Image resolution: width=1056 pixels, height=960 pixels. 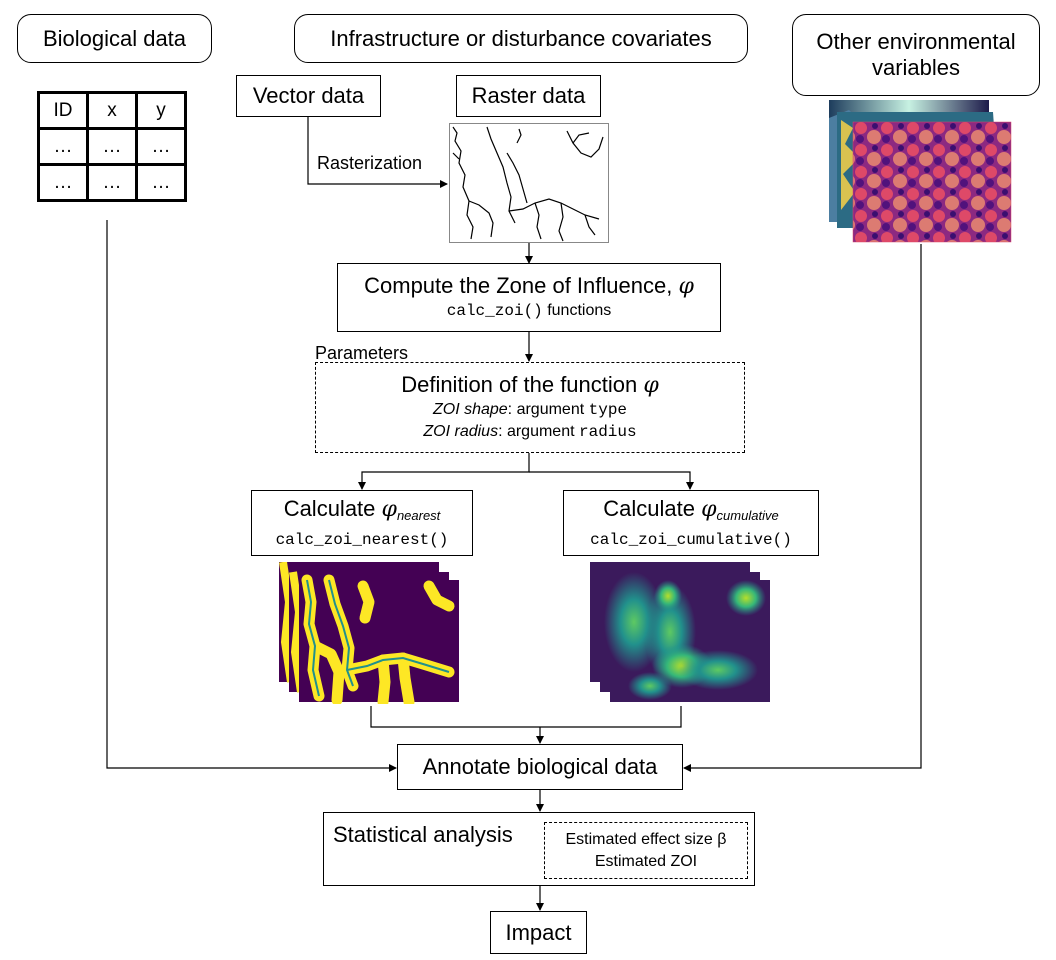 I want to click on calc-zoi-func: calc_zoi(), so click(x=494, y=311).